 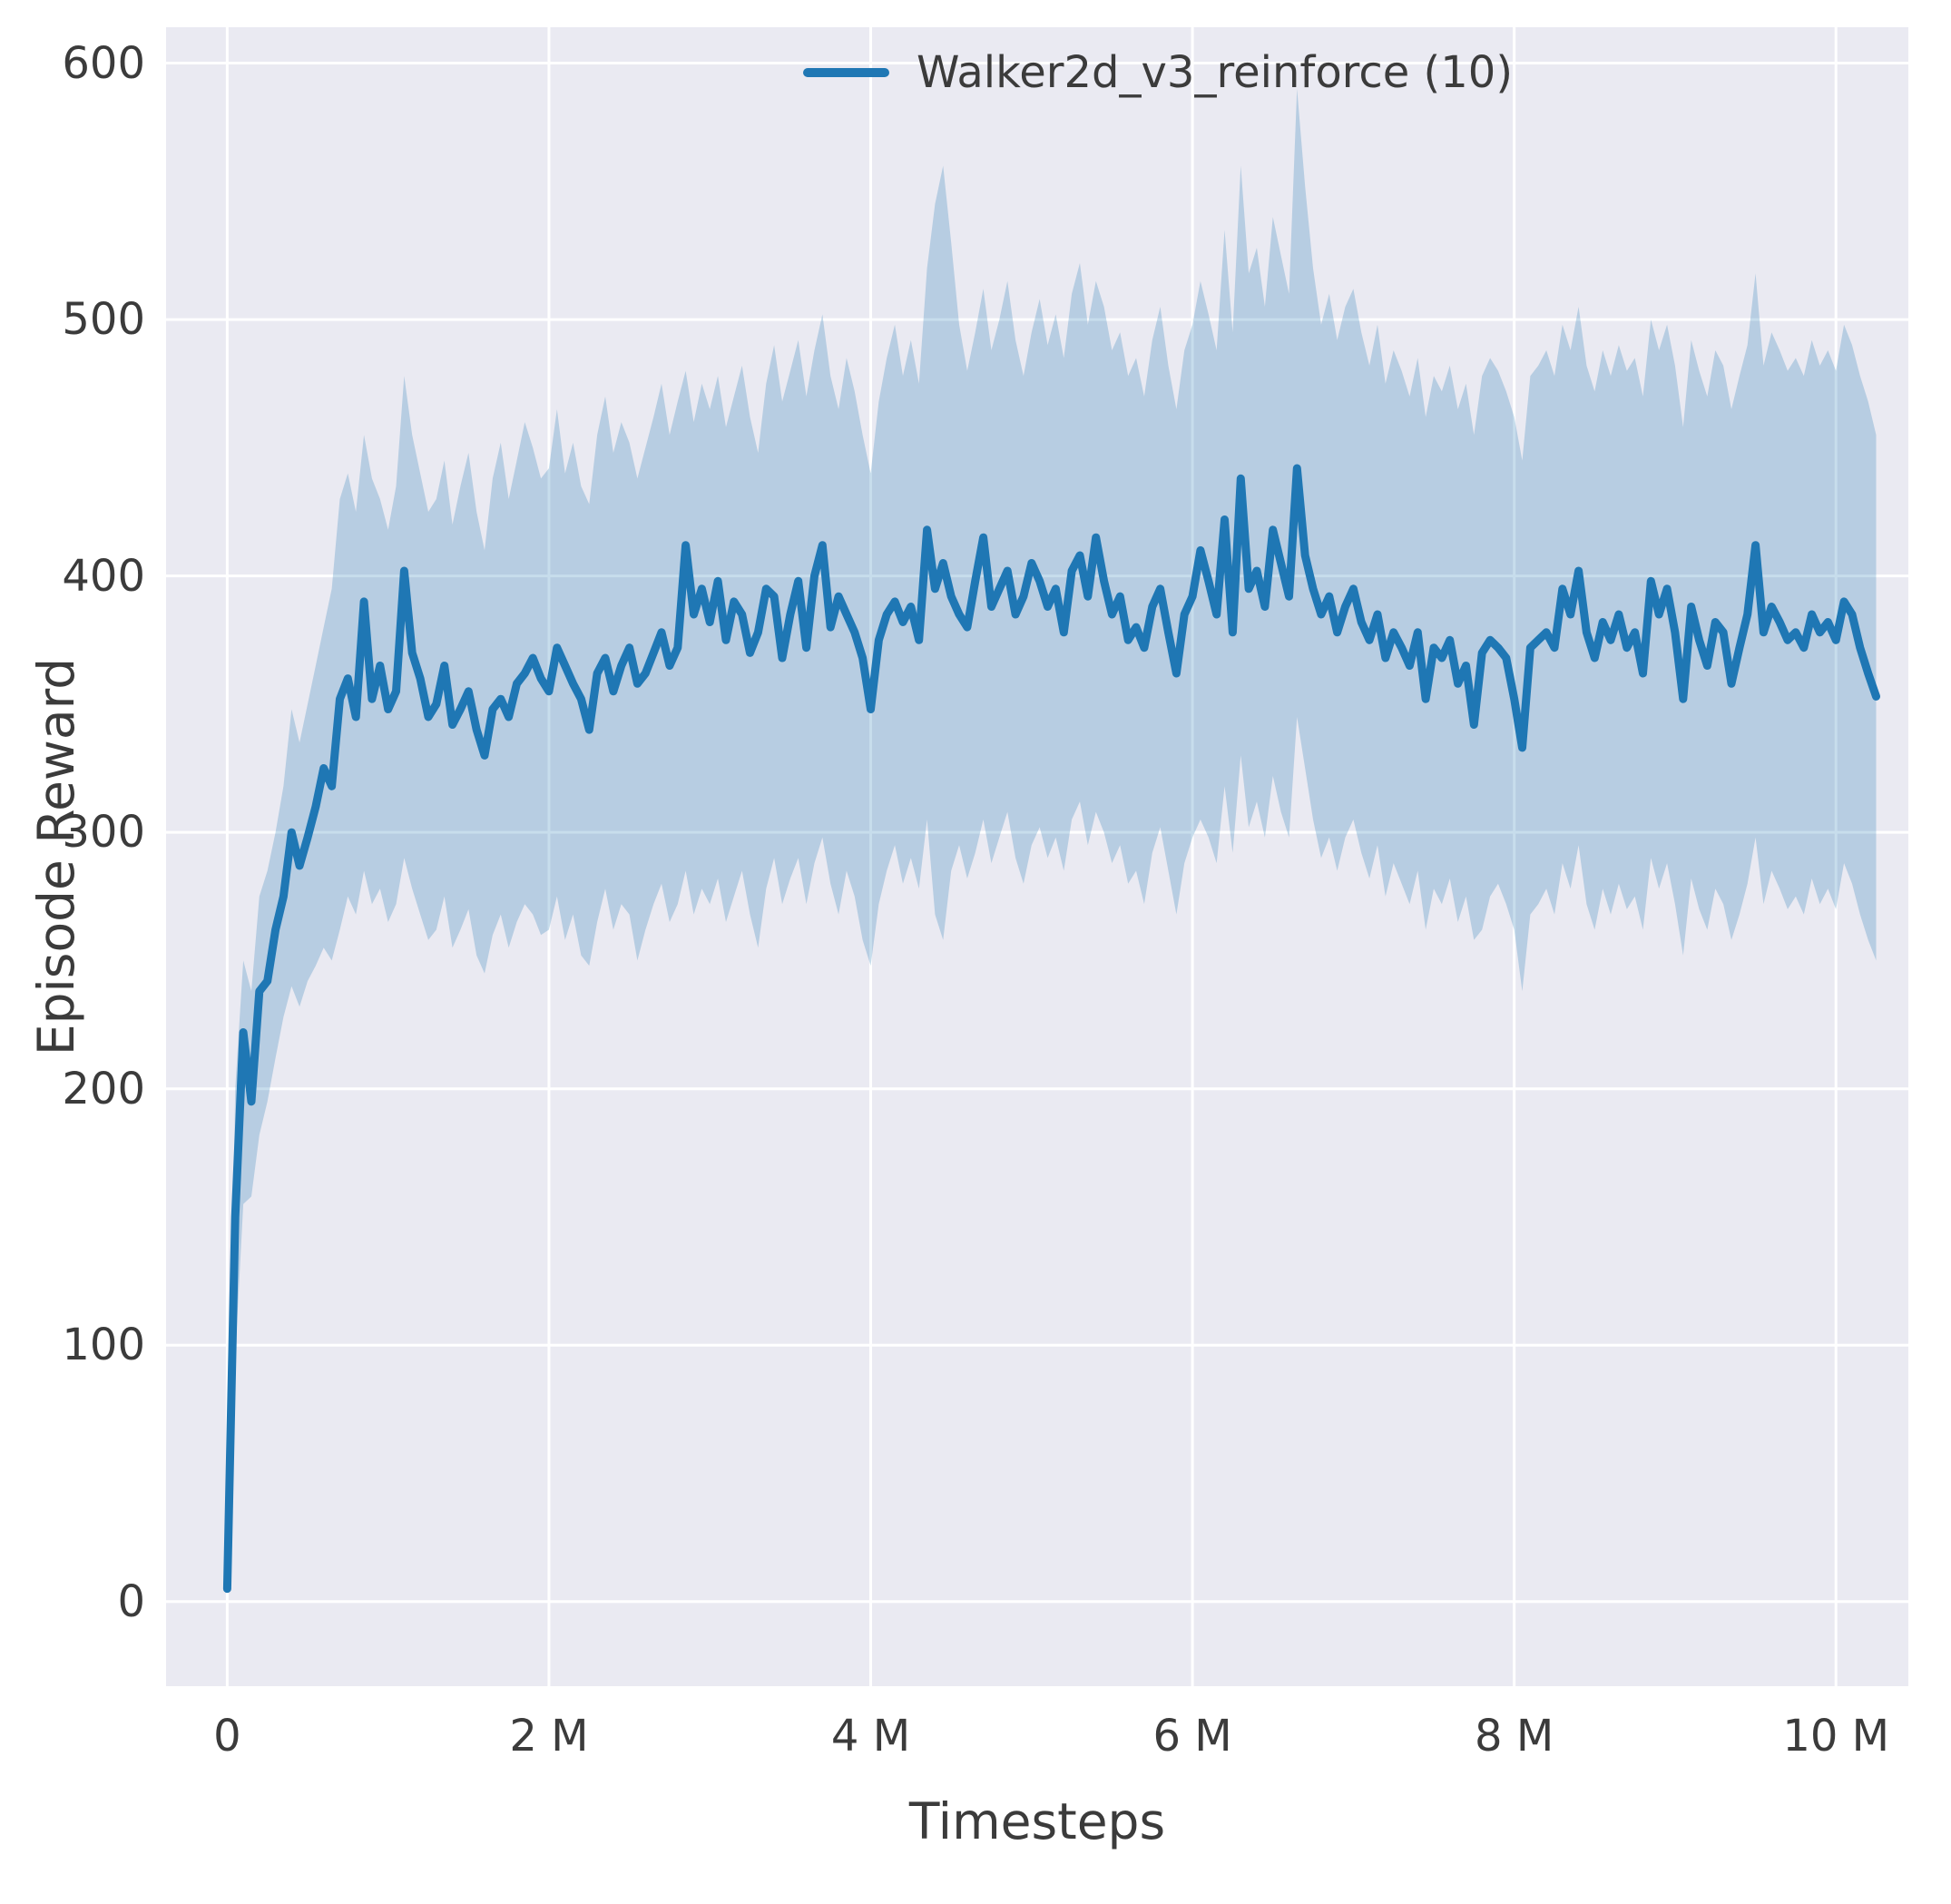 What do you see at coordinates (846, 72) in the screenshot?
I see `legend-line-swatch` at bounding box center [846, 72].